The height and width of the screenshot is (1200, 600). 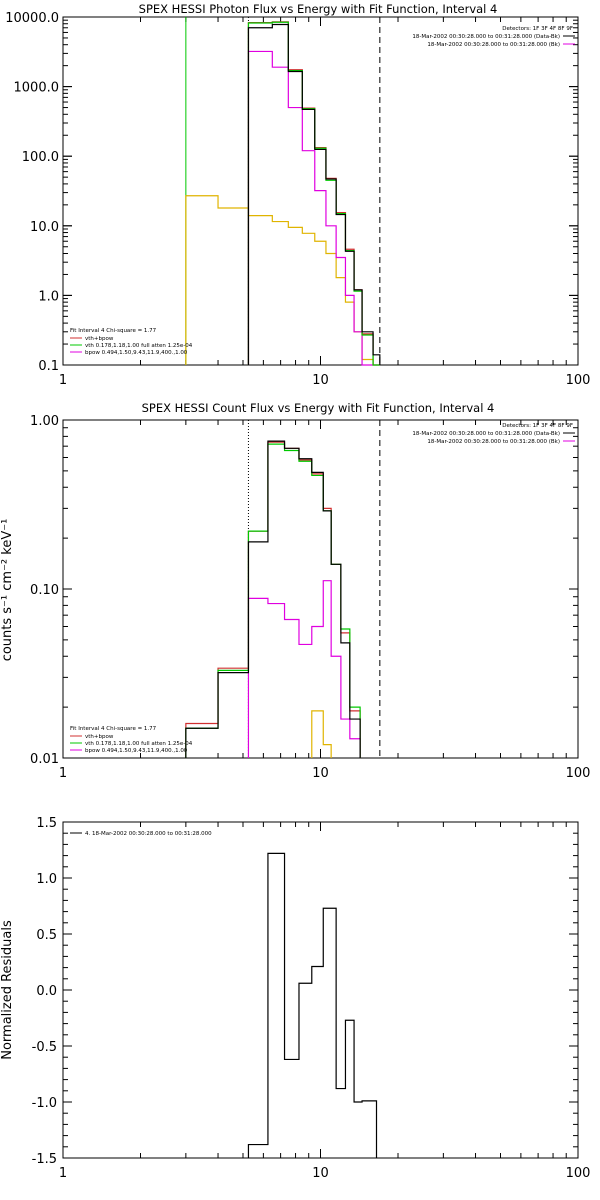 What do you see at coordinates (32, 18) in the screenshot?
I see `y-tick-label: 10000.0` at bounding box center [32, 18].